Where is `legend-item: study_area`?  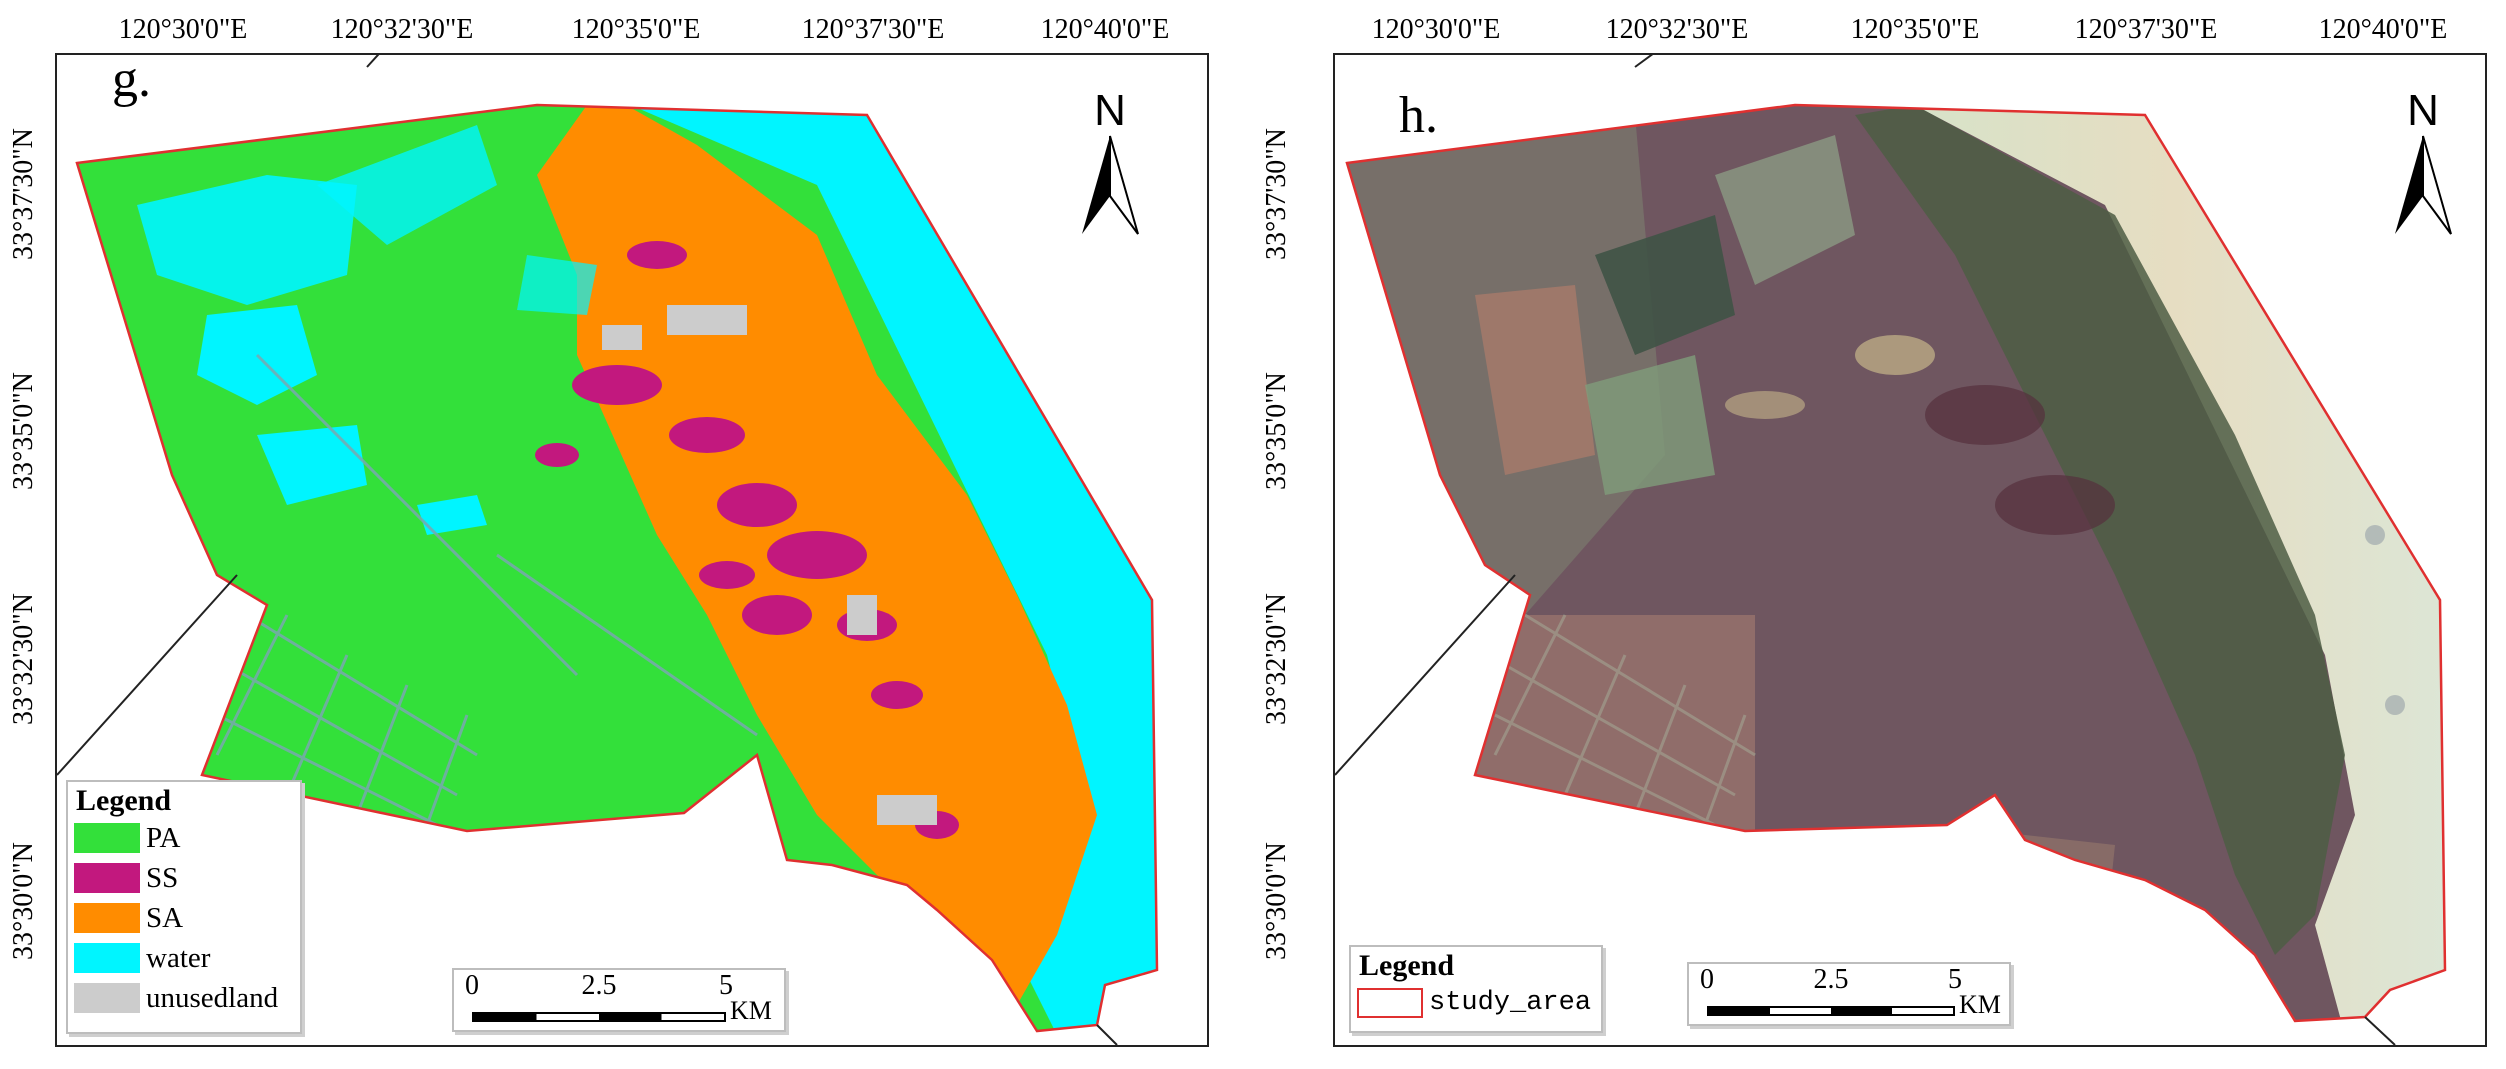 legend-item: study_area is located at coordinates (1476, 1003).